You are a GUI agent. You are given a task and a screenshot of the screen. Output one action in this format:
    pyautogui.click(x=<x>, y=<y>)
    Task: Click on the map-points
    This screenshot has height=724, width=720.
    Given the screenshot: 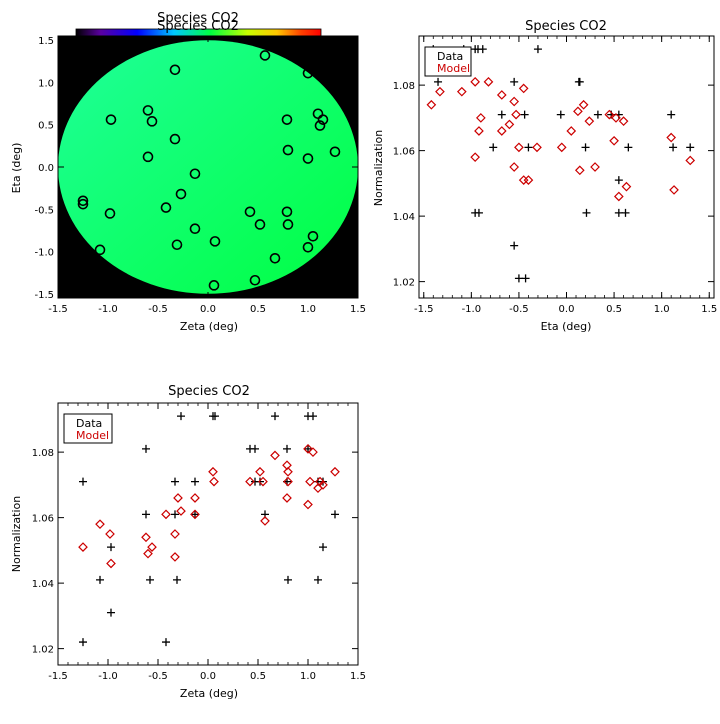 What is the action you would take?
    pyautogui.click(x=209, y=170)
    